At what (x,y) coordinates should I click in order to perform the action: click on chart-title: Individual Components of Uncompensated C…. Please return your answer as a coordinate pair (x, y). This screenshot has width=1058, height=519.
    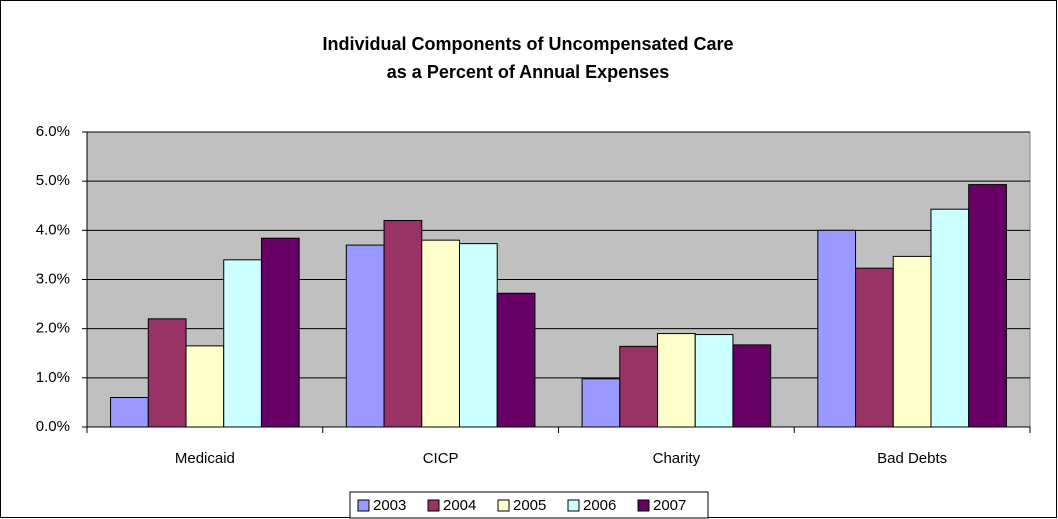
    Looking at the image, I should click on (527, 44).